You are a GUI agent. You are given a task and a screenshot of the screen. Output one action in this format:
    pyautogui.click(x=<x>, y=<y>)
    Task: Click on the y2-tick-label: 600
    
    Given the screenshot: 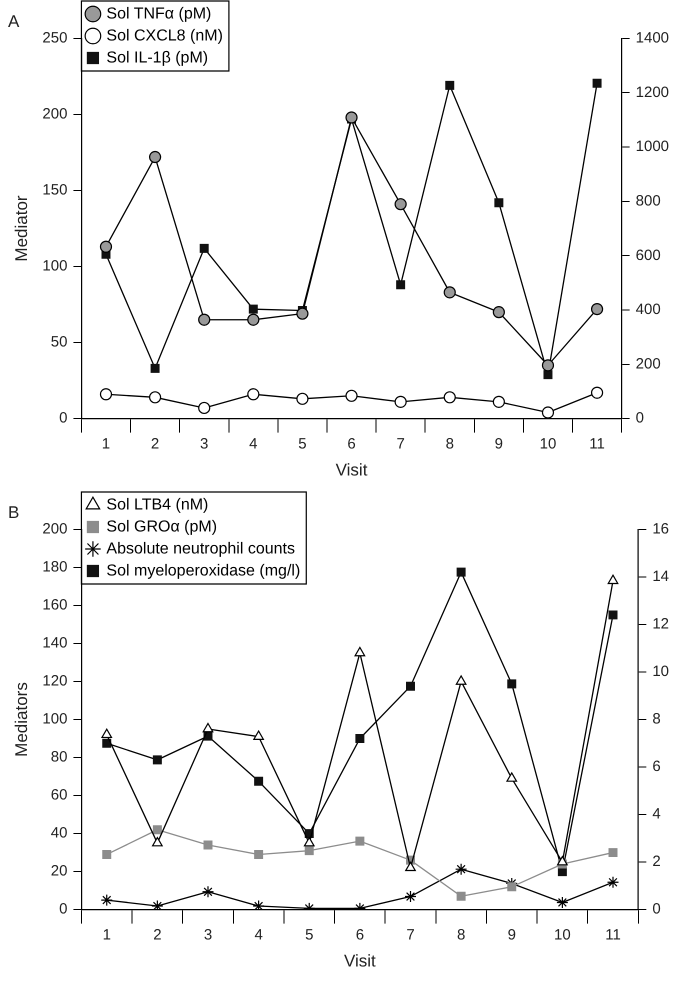 What is the action you would take?
    pyautogui.click(x=648, y=255)
    